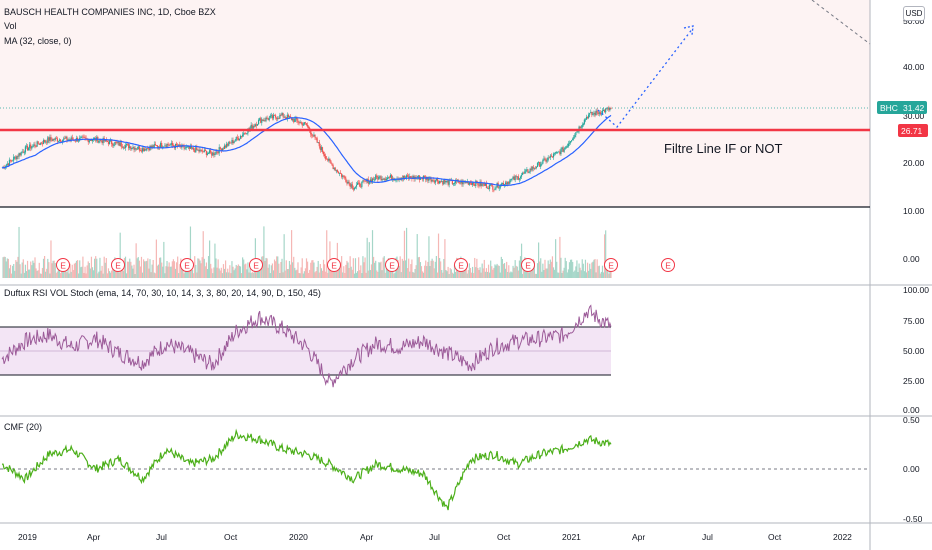 The image size is (932, 550). Describe the element at coordinates (914, 13) in the screenshot. I see `currency-button: USD` at that location.